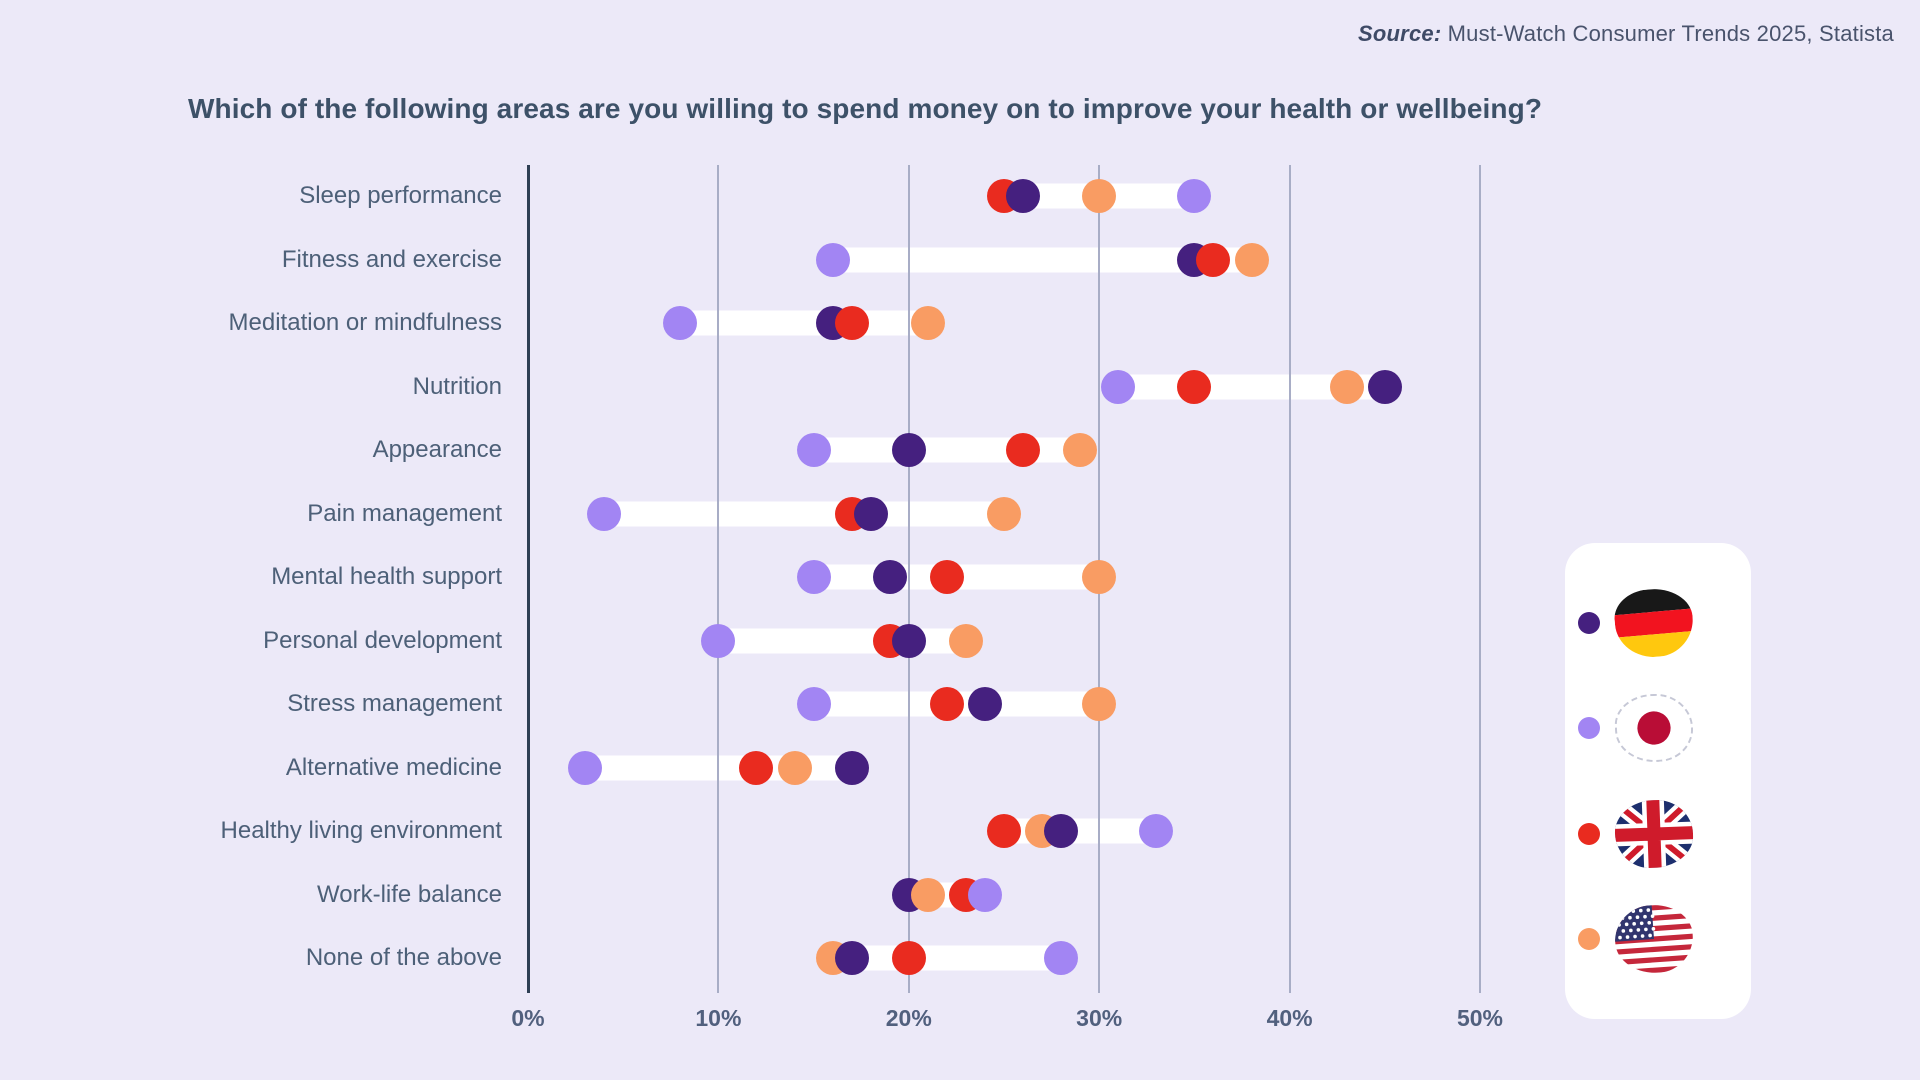  Describe the element at coordinates (391, 259) in the screenshot. I see `category-label-fitness-and-exercise: Fitness and exercise` at that location.